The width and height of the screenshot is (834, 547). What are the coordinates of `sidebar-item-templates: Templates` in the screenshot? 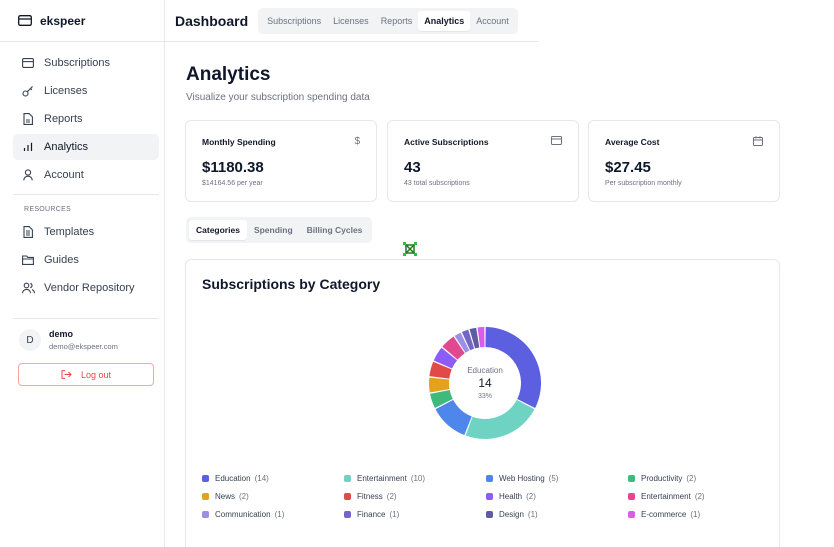 It's located at (86, 232).